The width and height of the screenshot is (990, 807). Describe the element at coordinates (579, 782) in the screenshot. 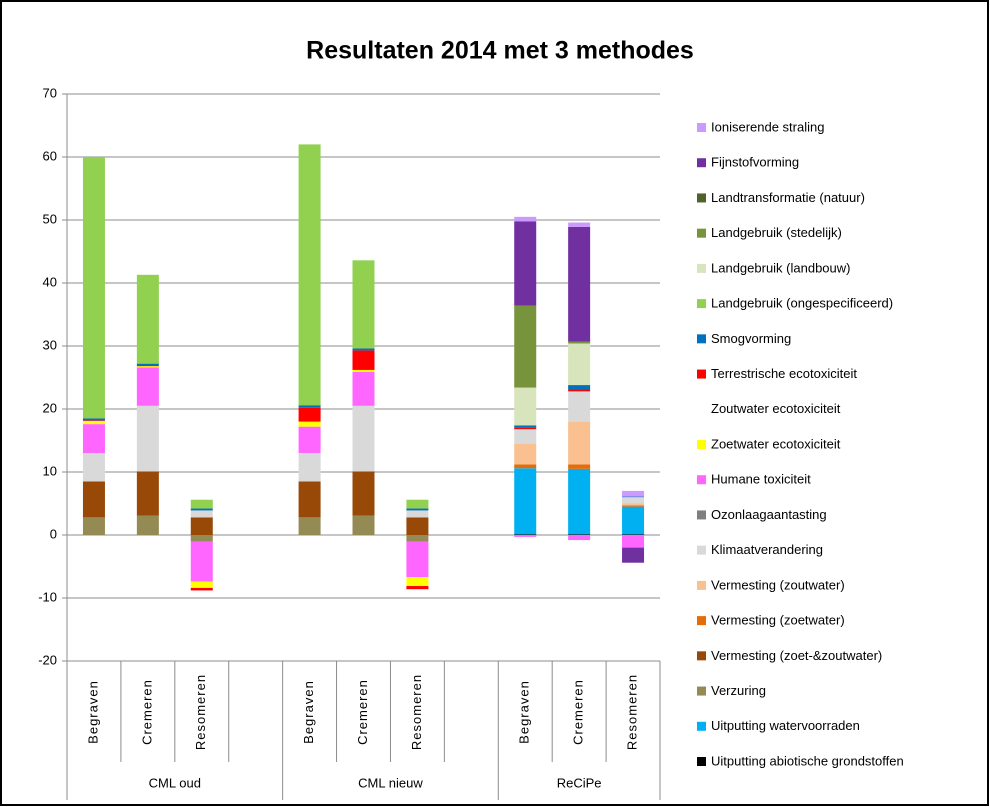

I see `group-label: ReCiPe` at that location.